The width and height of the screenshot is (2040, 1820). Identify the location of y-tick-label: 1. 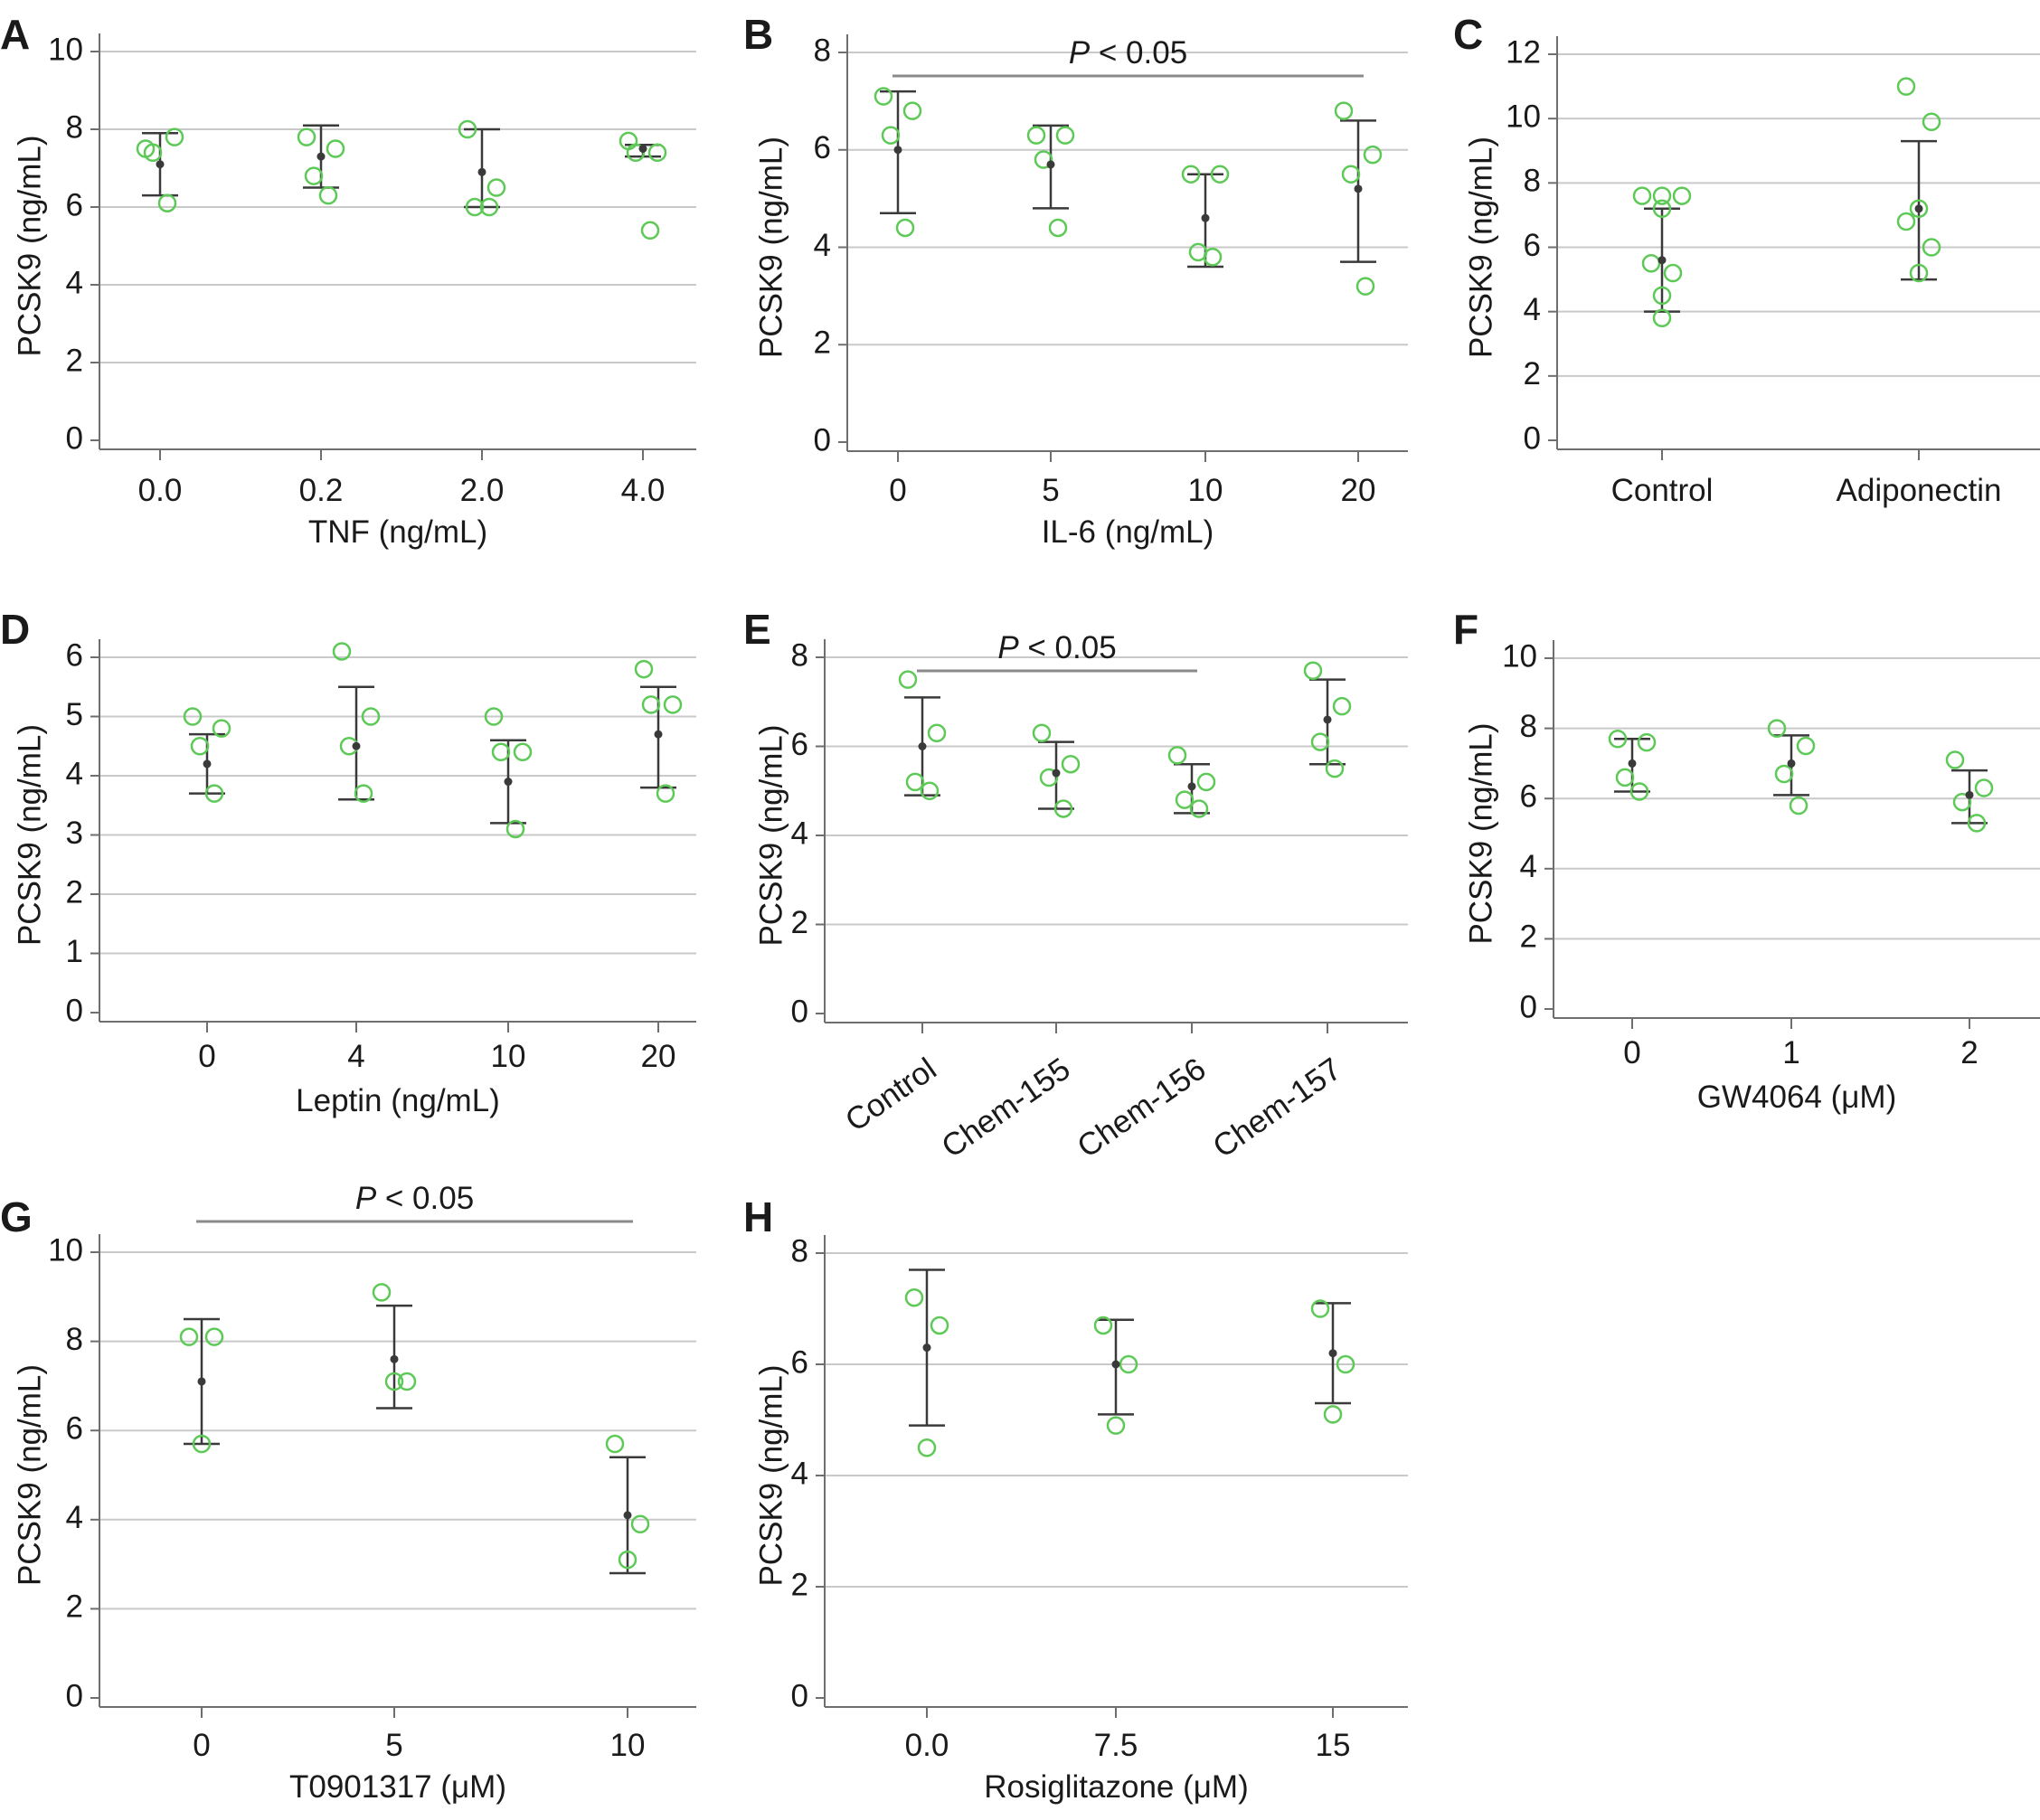
(74, 951).